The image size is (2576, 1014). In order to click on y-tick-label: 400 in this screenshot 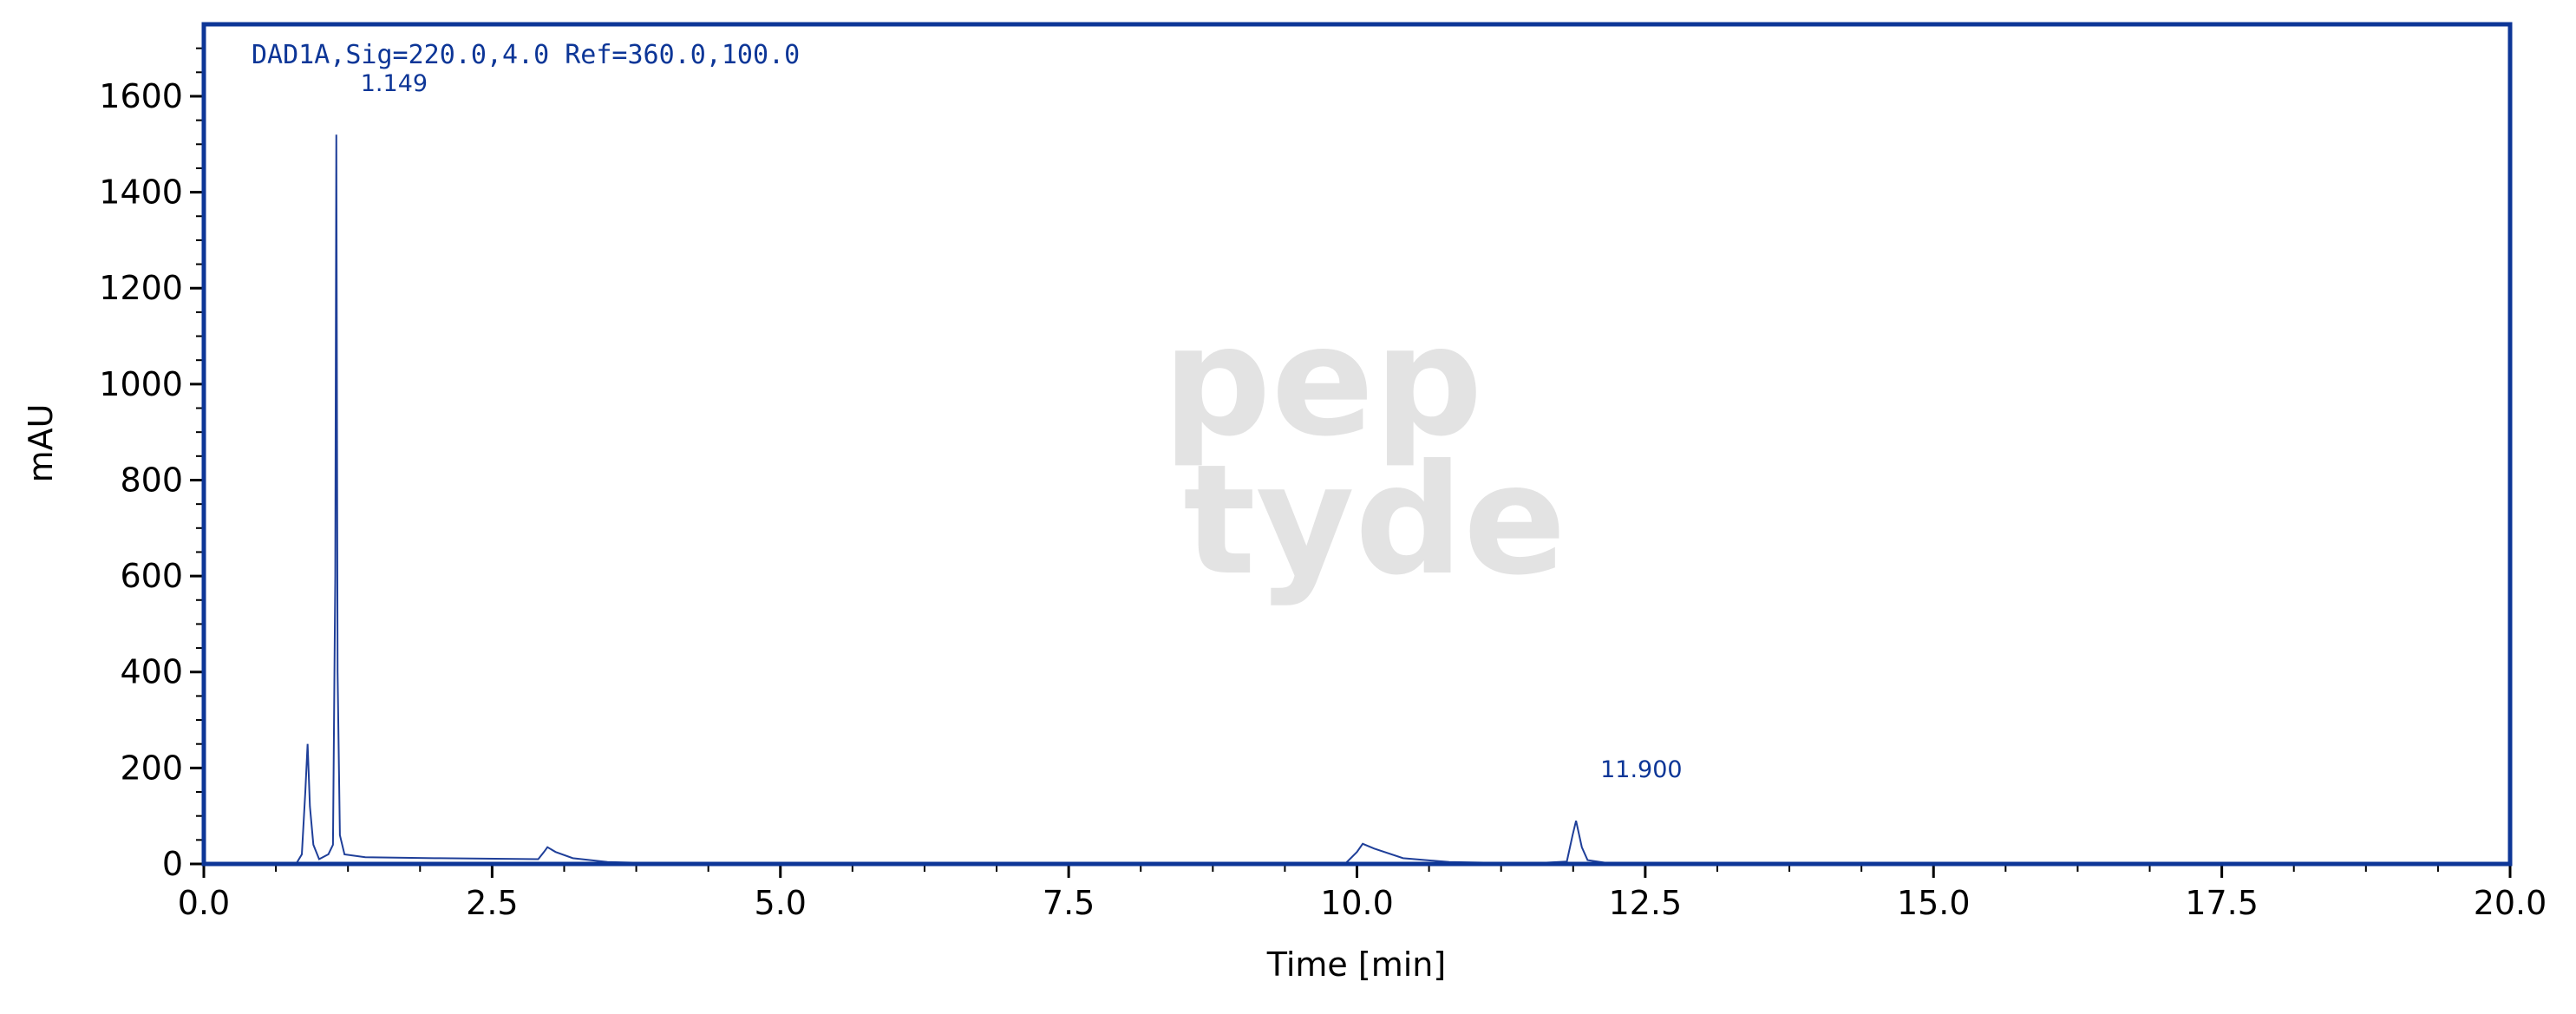, I will do `click(151, 672)`.